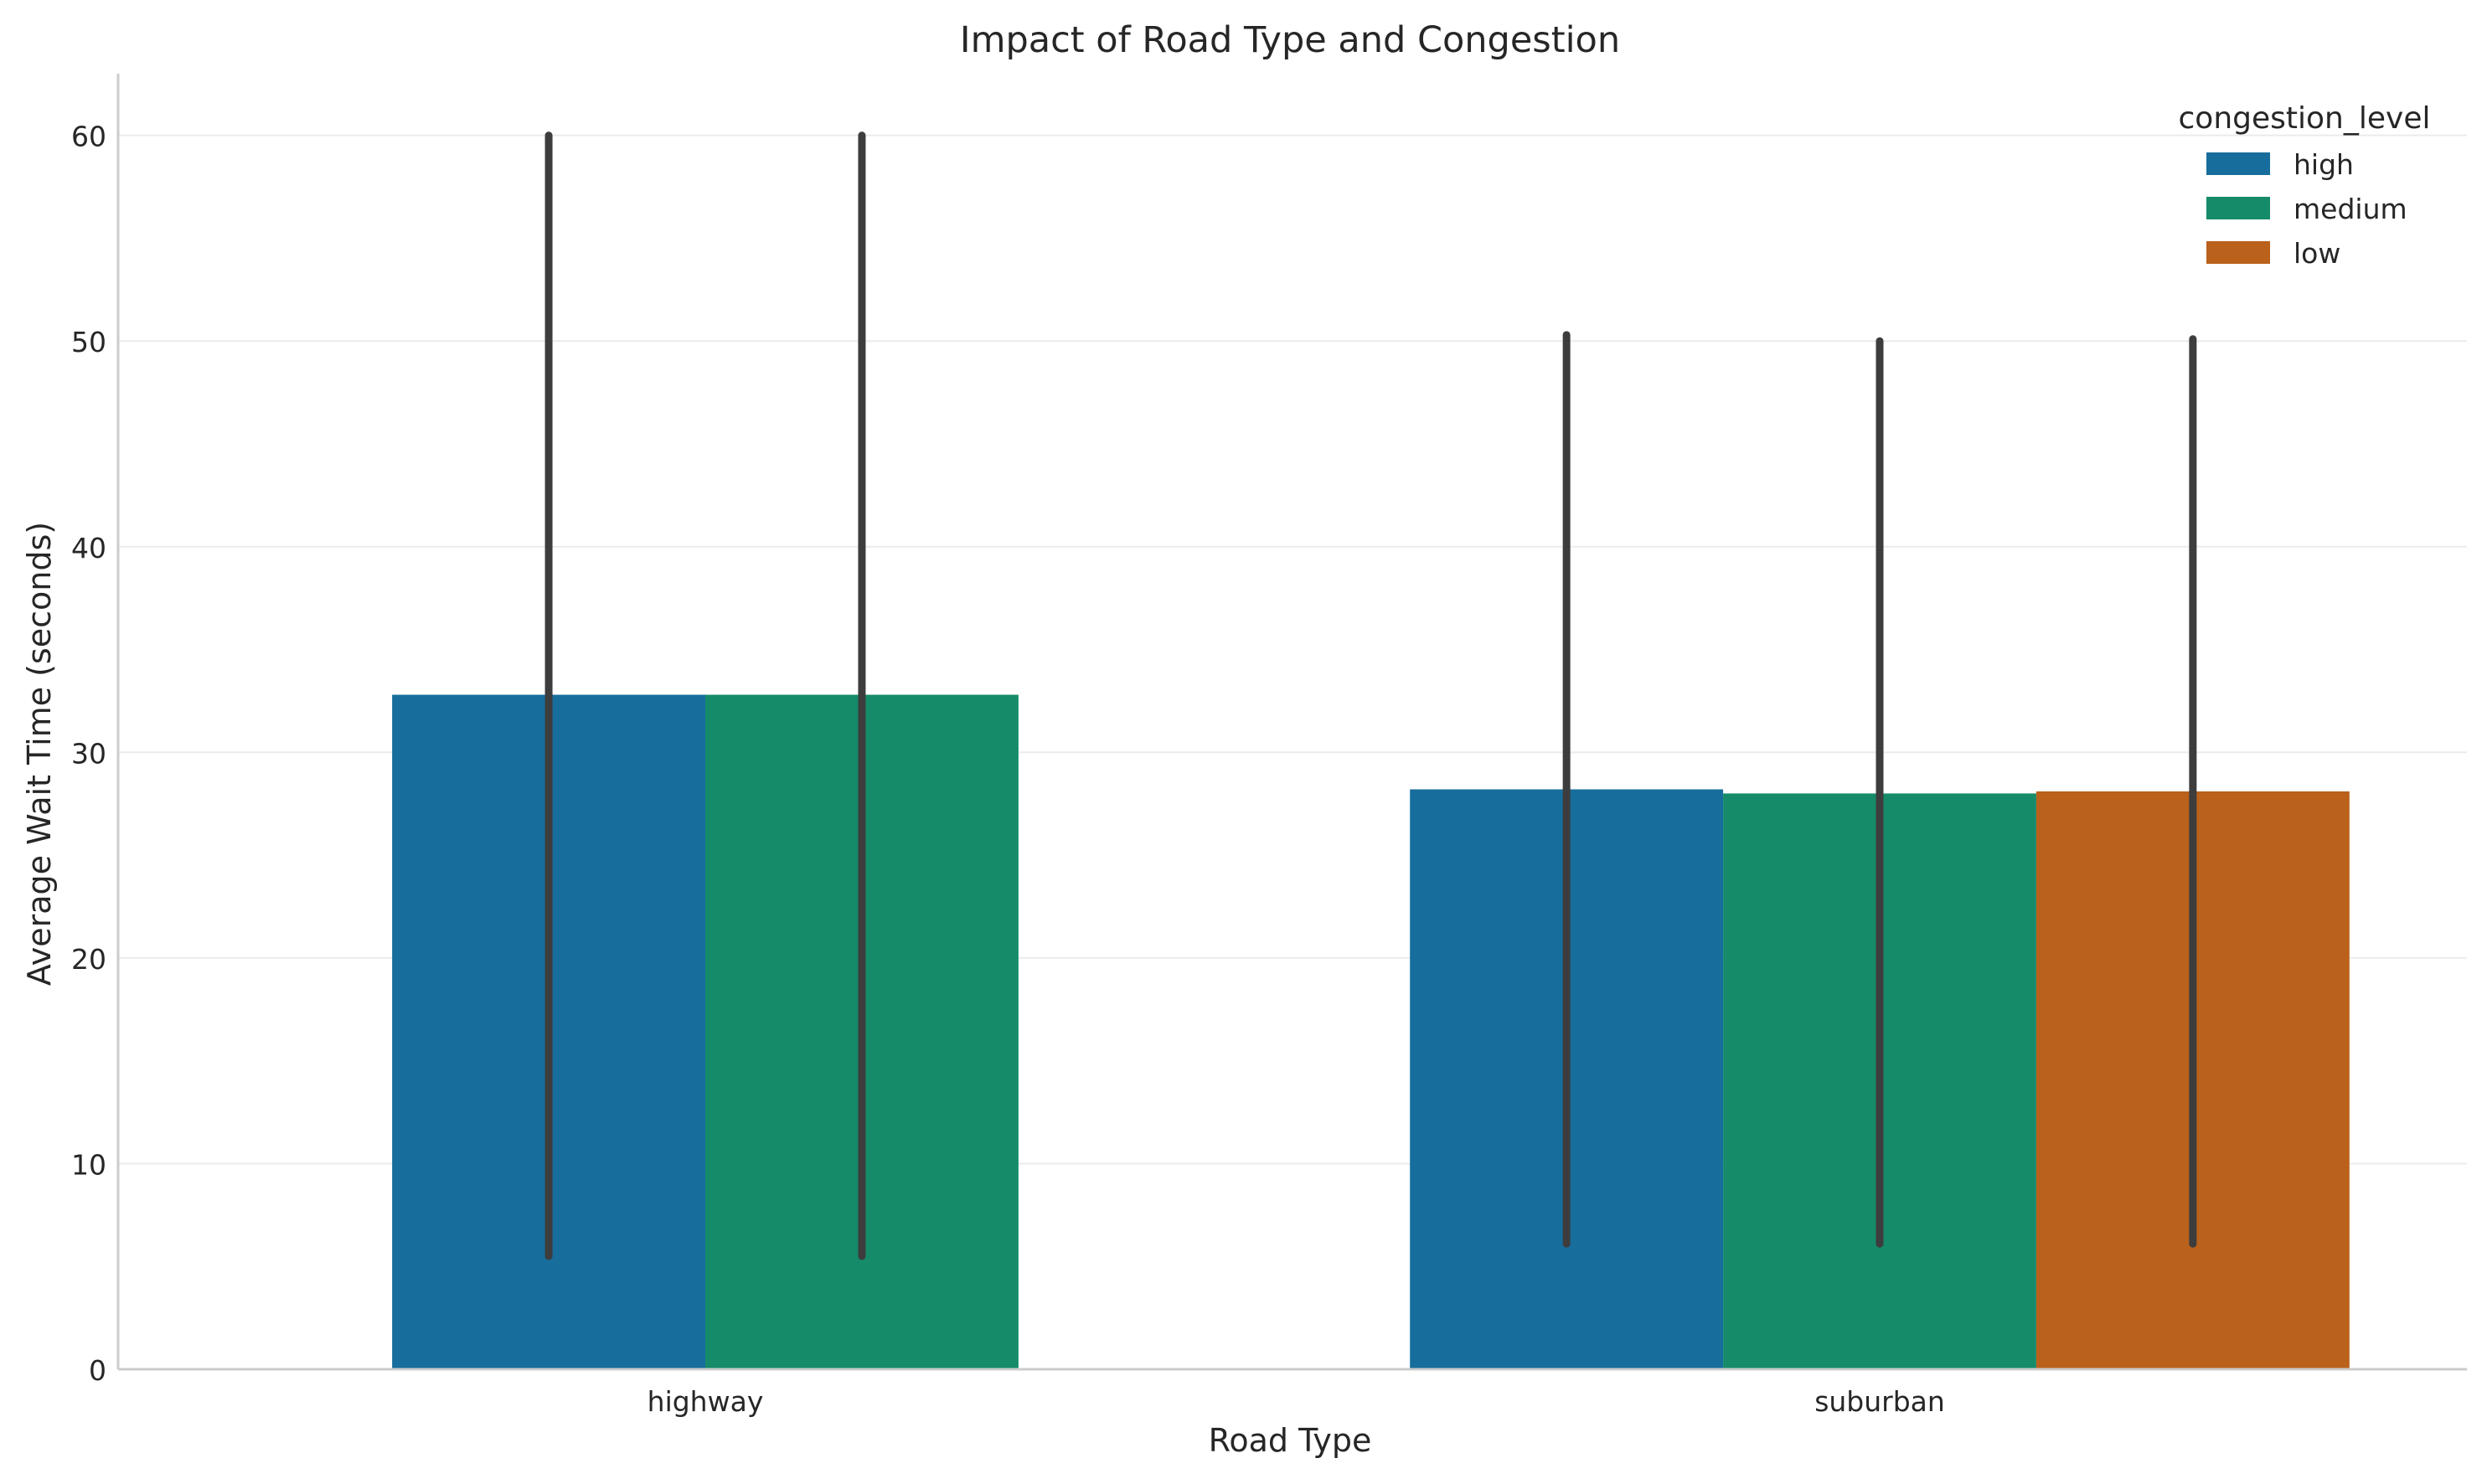 This screenshot has height=1484, width=2487. I want to click on legend-swatch-high, so click(2238, 163).